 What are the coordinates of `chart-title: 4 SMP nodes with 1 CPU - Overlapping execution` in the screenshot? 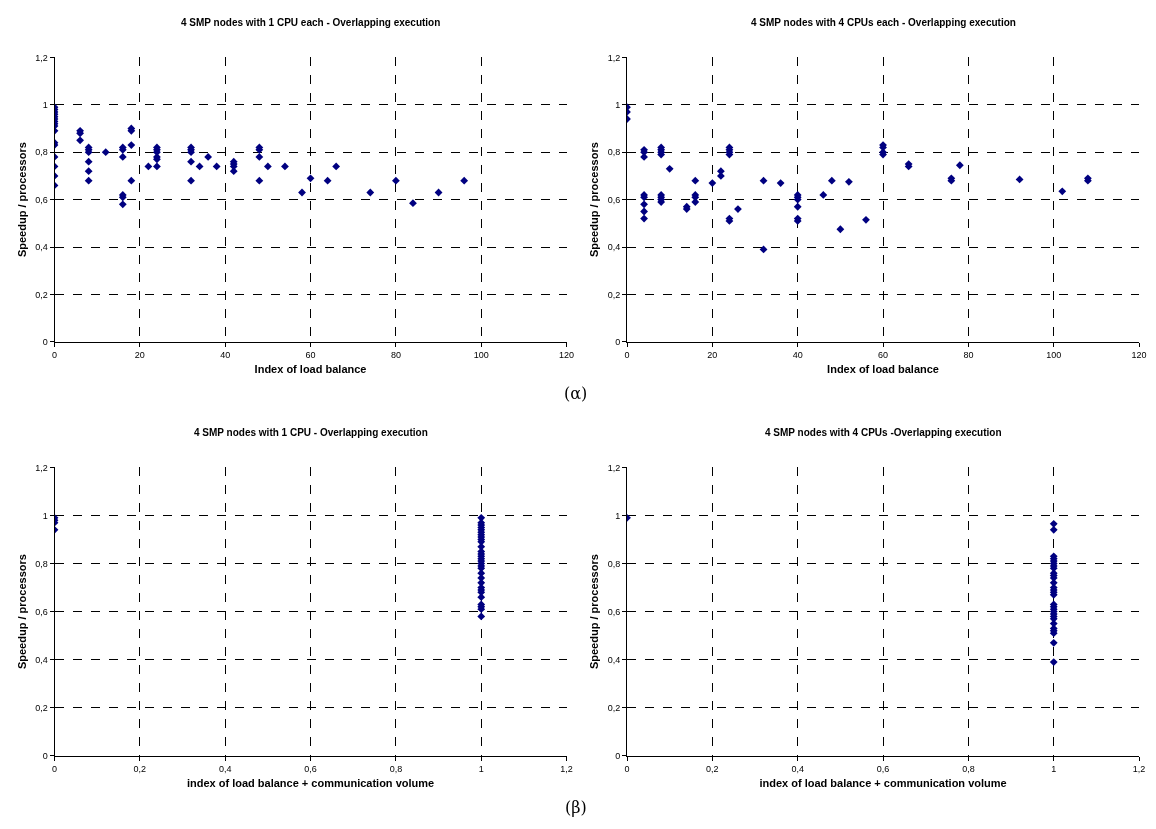 It's located at (311, 432).